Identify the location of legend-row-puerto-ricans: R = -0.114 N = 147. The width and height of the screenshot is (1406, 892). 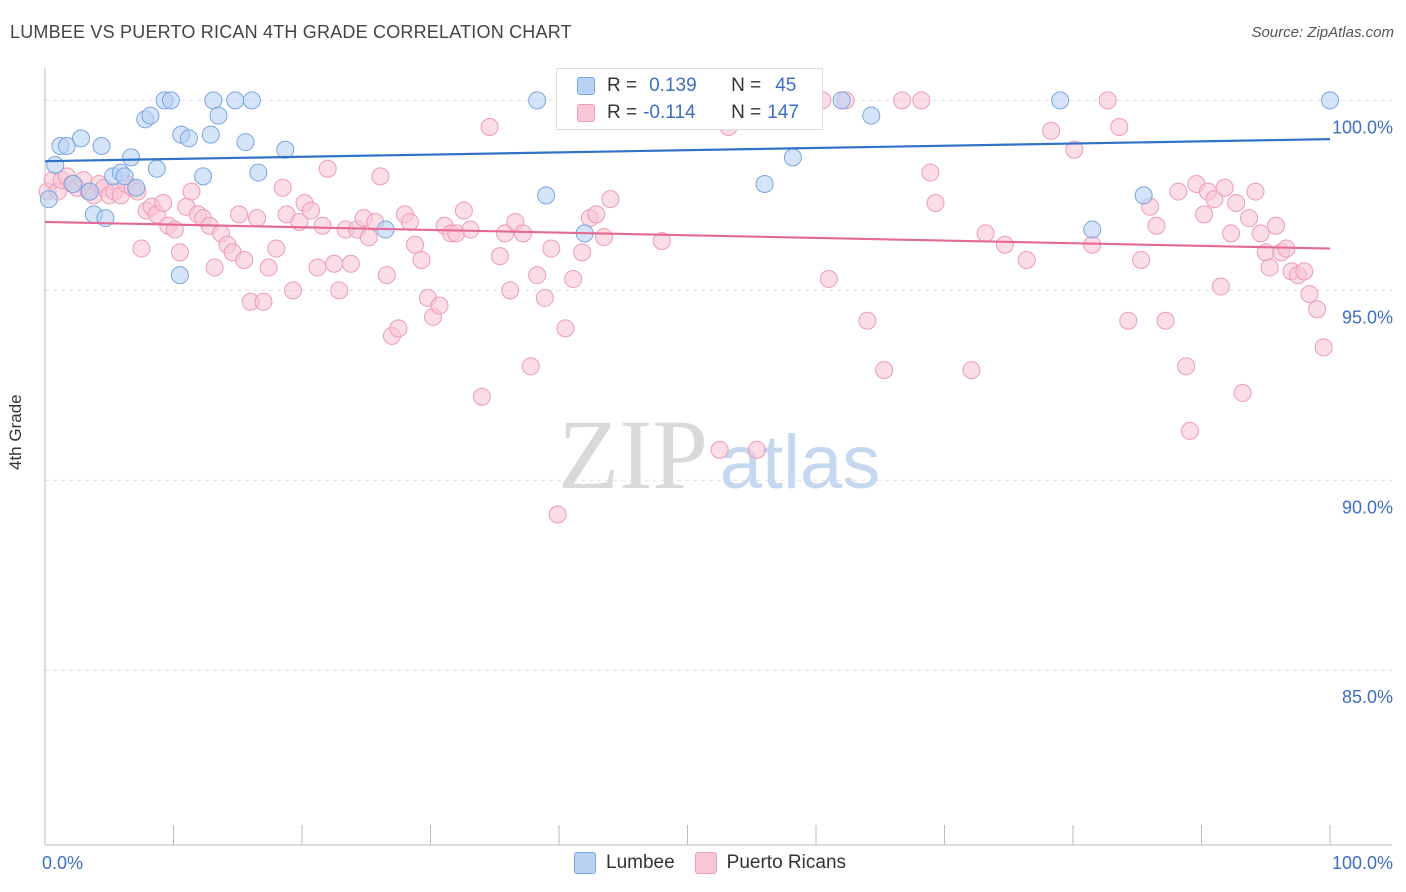
(688, 113).